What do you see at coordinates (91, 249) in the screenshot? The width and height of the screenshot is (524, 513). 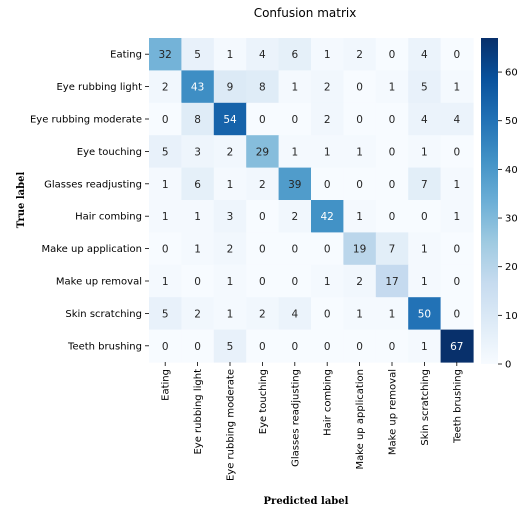 I see `row-tick-label: Make up application` at bounding box center [91, 249].